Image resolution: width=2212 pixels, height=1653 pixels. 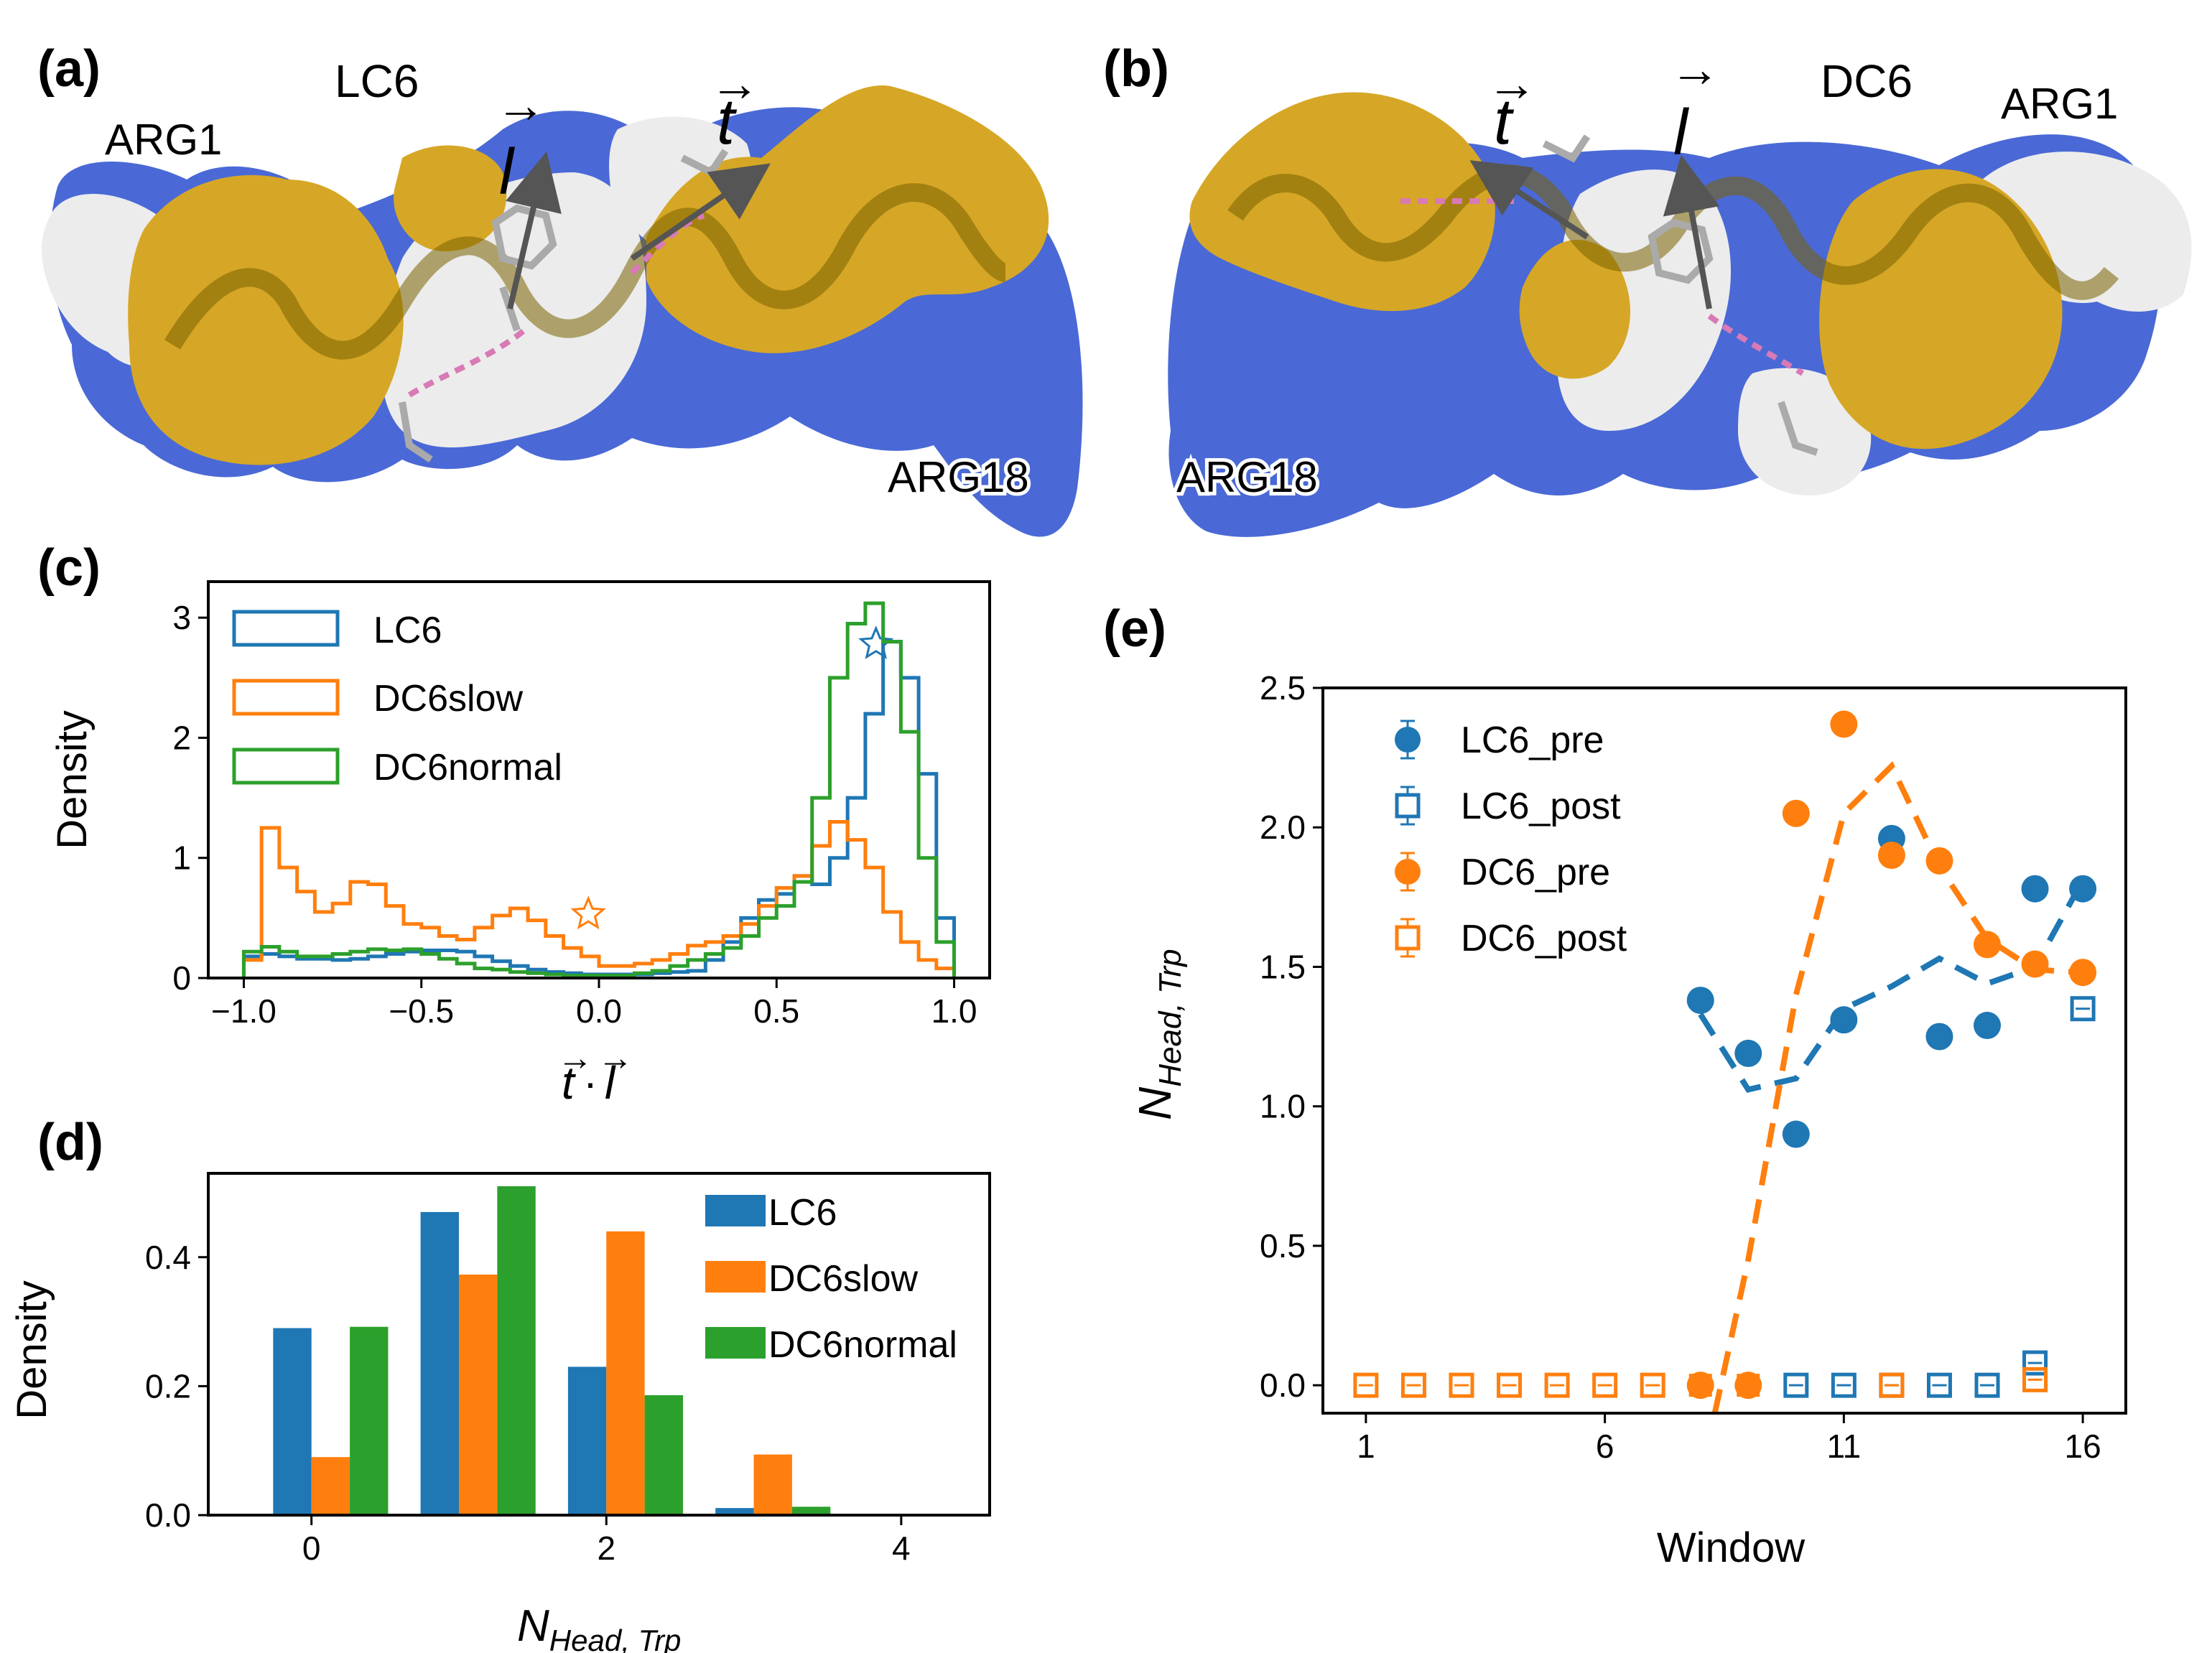 What do you see at coordinates (599, 899) in the screenshot?
I see `hist-DC6slow` at bounding box center [599, 899].